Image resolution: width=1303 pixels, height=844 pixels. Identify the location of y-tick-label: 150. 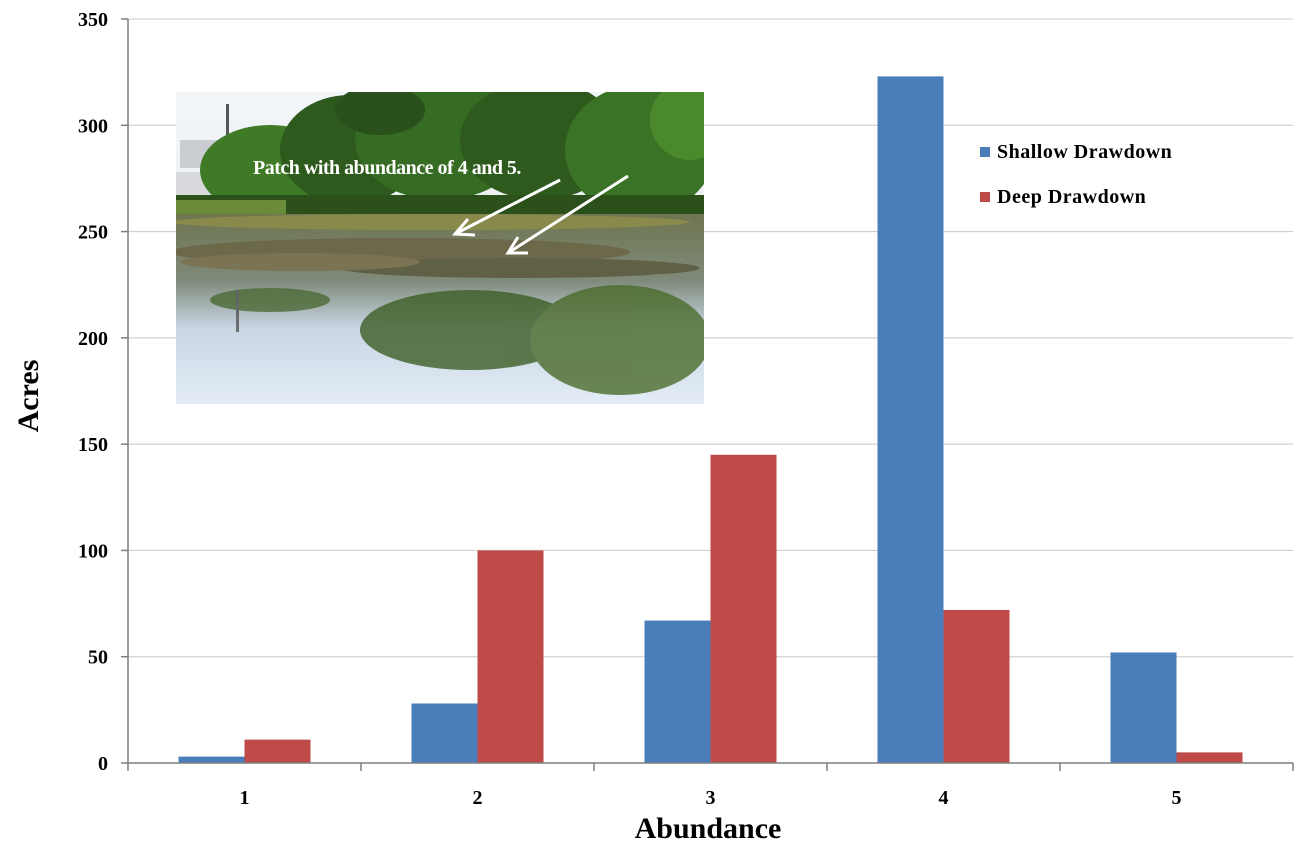
(93, 445).